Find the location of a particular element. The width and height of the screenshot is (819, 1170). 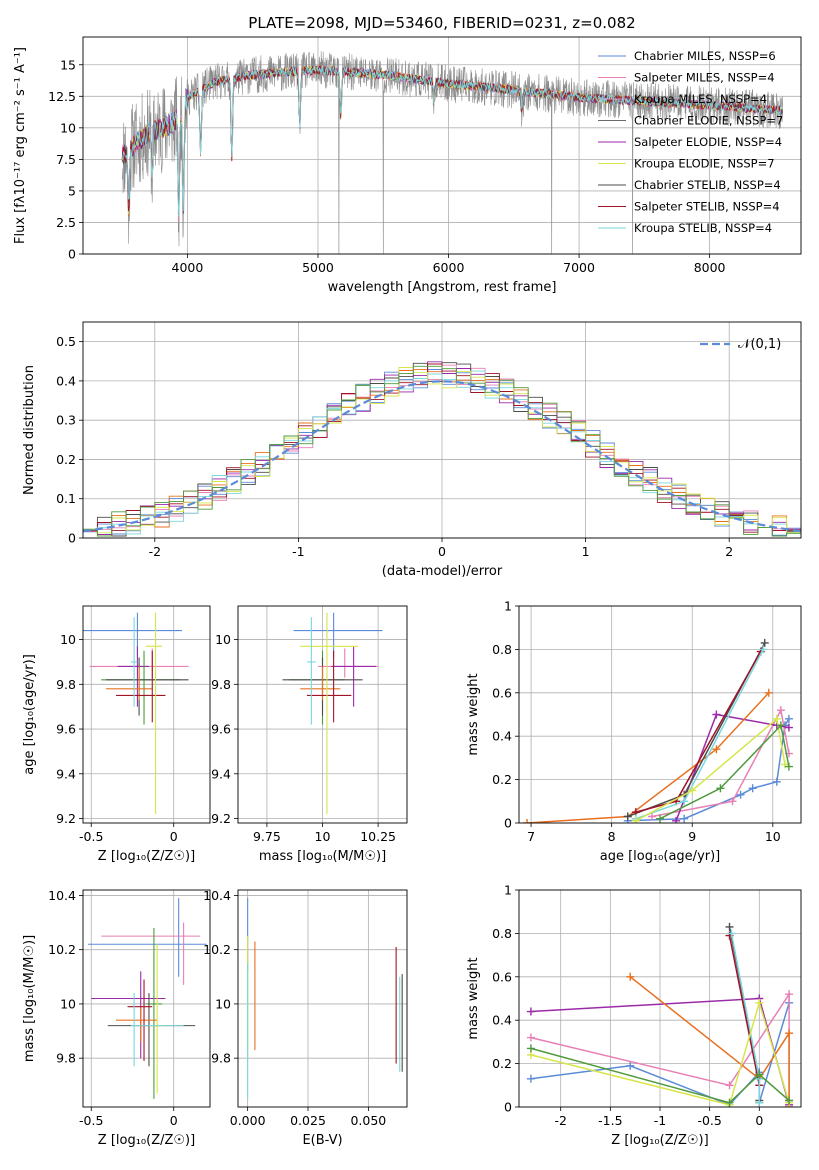

x-axis-label: age [log₁₀(age/yr)] is located at coordinates (660, 856).